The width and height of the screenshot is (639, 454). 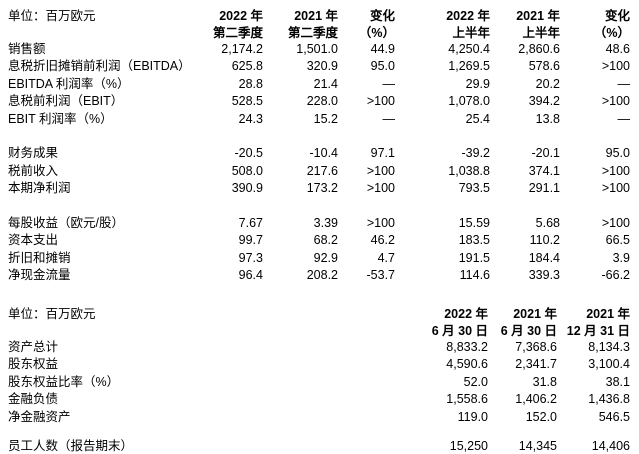 I want to click on table-row: 销售额 2,174.2 1,501.0 44.9 4,250.4 2,860.6 48.6, so click(x=319, y=49).